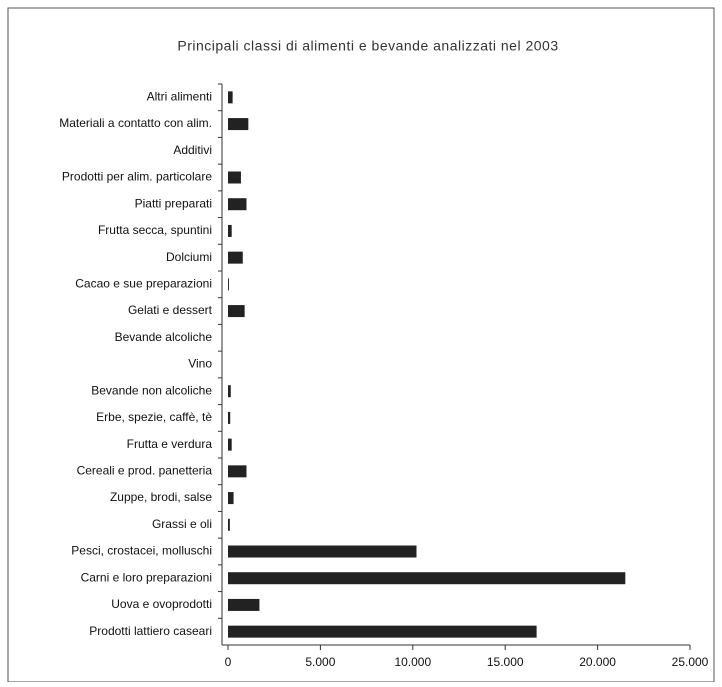 The width and height of the screenshot is (722, 687). I want to click on x-tick-label: 0, so click(228, 662).